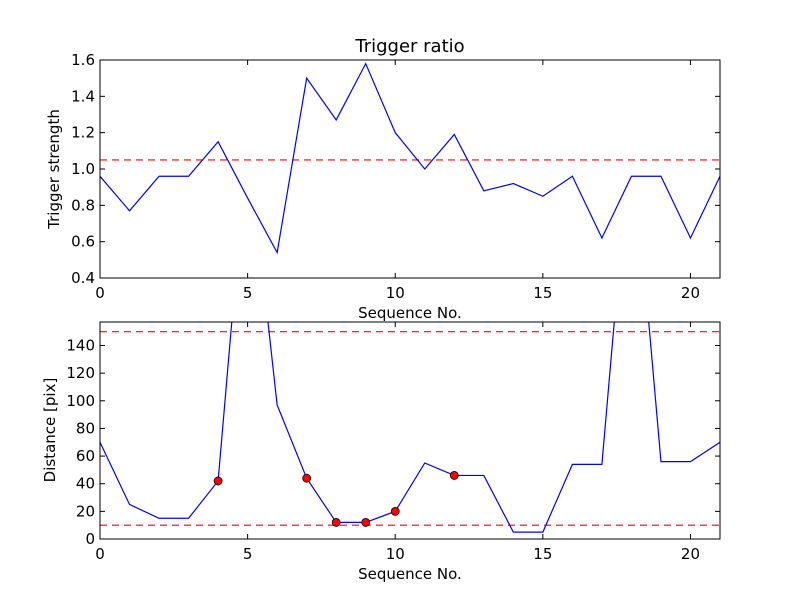  I want to click on y-tick-label: 100, so click(80, 401).